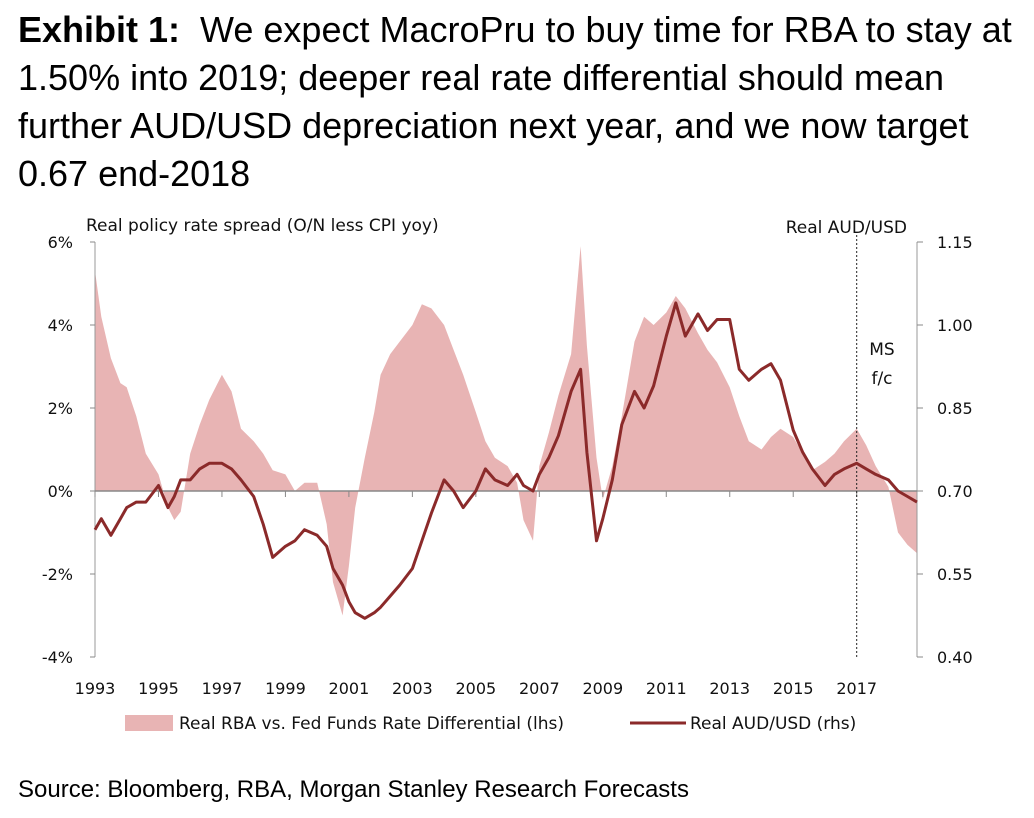  What do you see at coordinates (955, 491) in the screenshot?
I see `right-tick-label: 0.70` at bounding box center [955, 491].